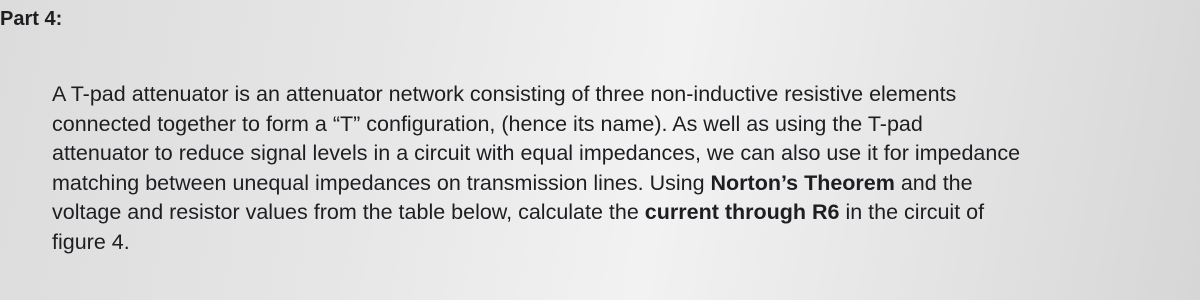 The width and height of the screenshot is (1200, 300). Describe the element at coordinates (933, 182) in the screenshot. I see `text-run: and the` at that location.